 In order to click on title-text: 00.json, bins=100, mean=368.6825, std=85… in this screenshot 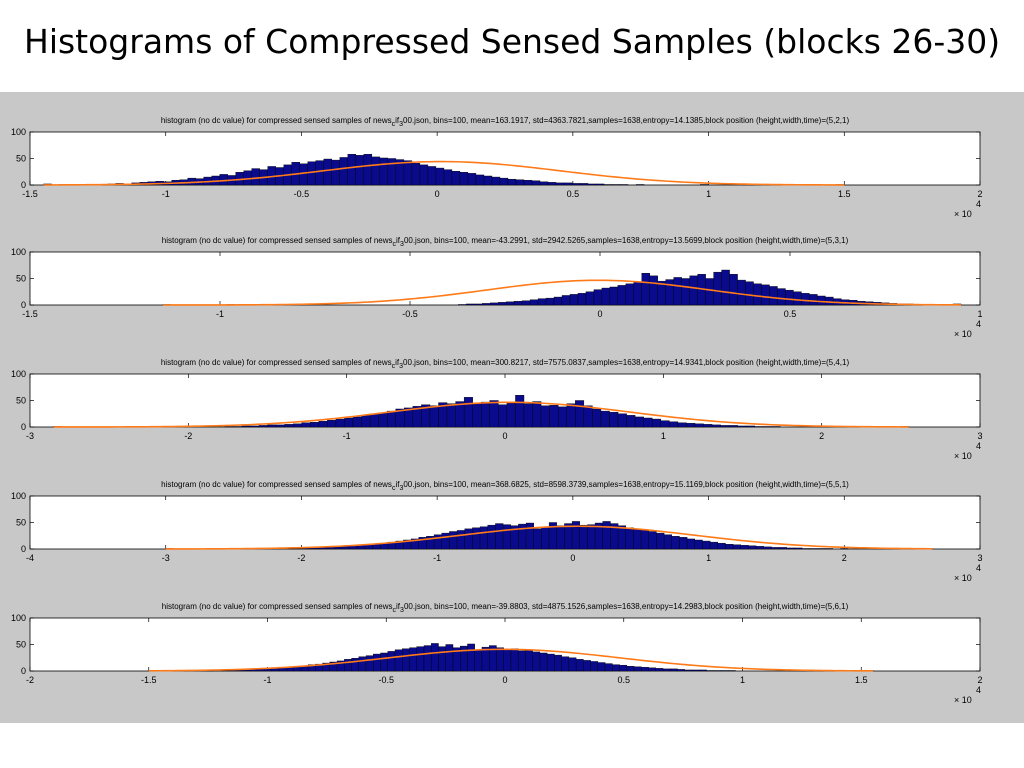, I will do `click(626, 484)`.